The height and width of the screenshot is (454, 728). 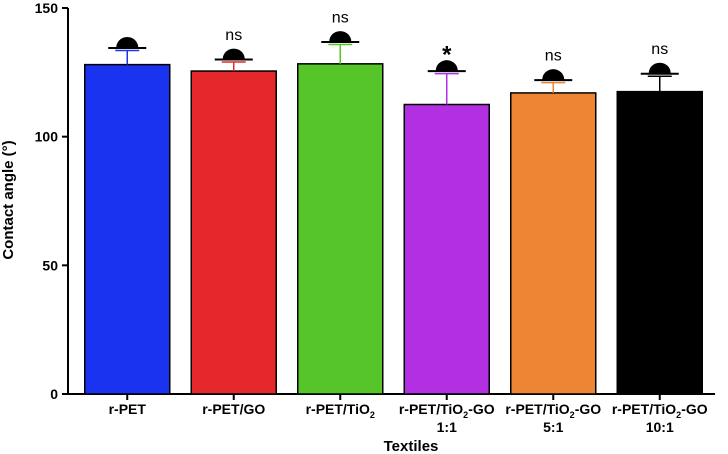 What do you see at coordinates (411, 446) in the screenshot?
I see `x-axis-title: Textiles` at bounding box center [411, 446].